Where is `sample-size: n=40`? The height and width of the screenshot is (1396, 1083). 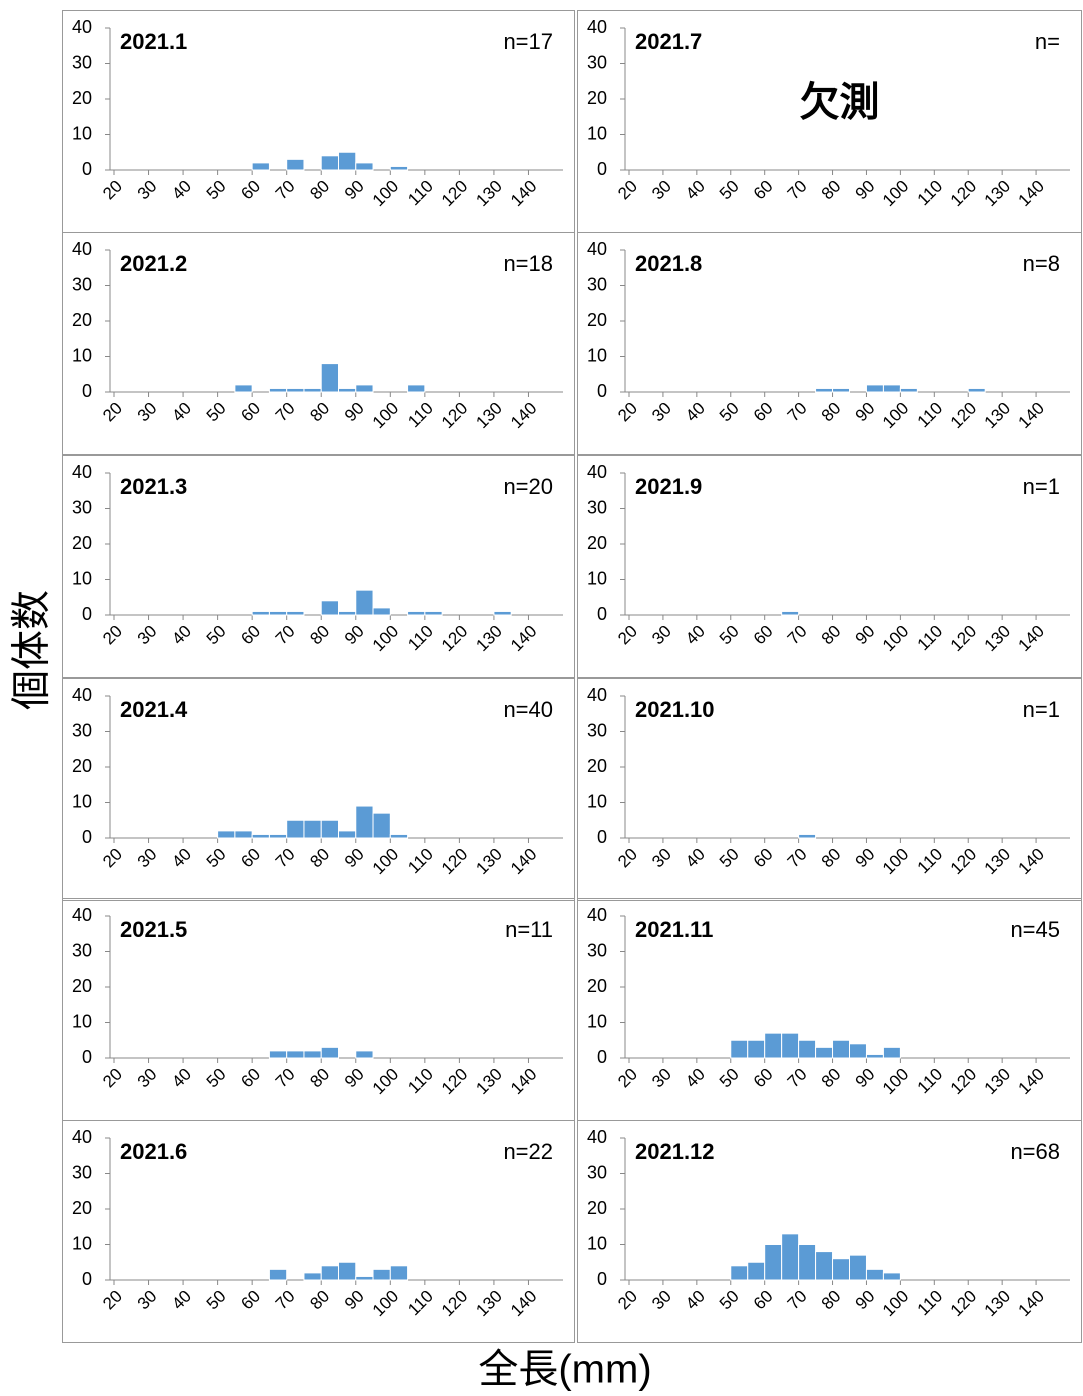 sample-size: n=40 is located at coordinates (528, 709).